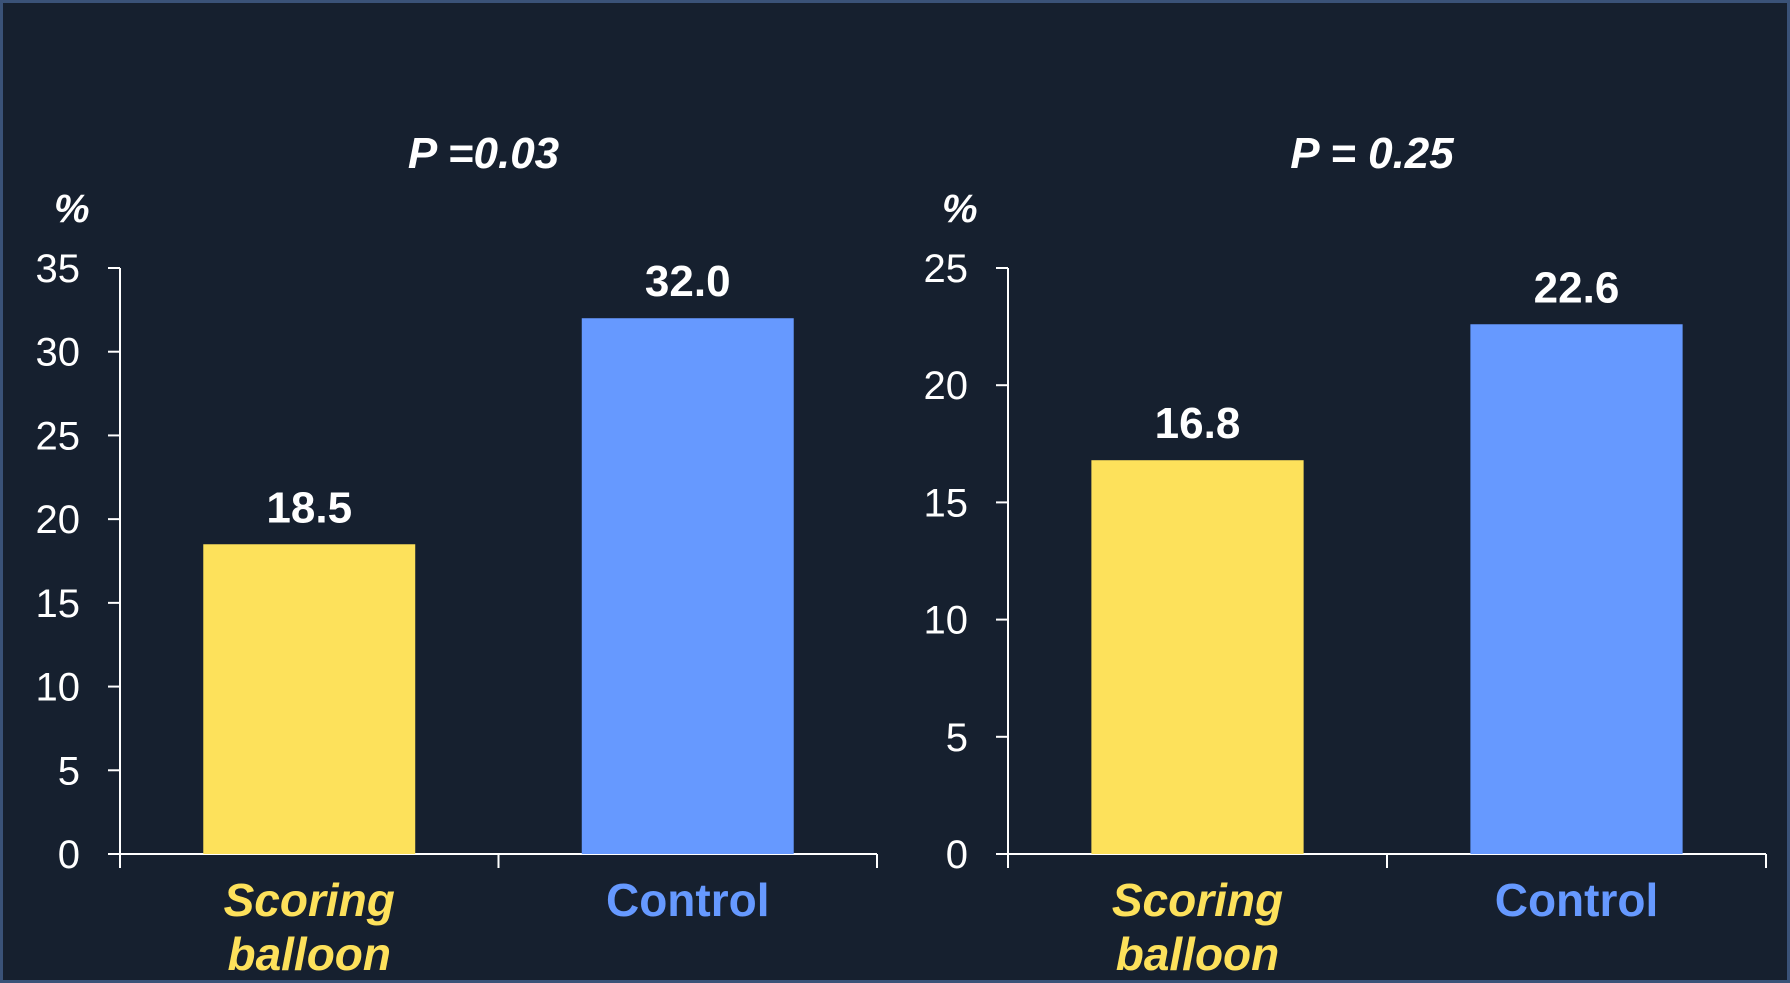 The width and height of the screenshot is (1790, 983). I want to click on data-label: 32.0, so click(688, 281).